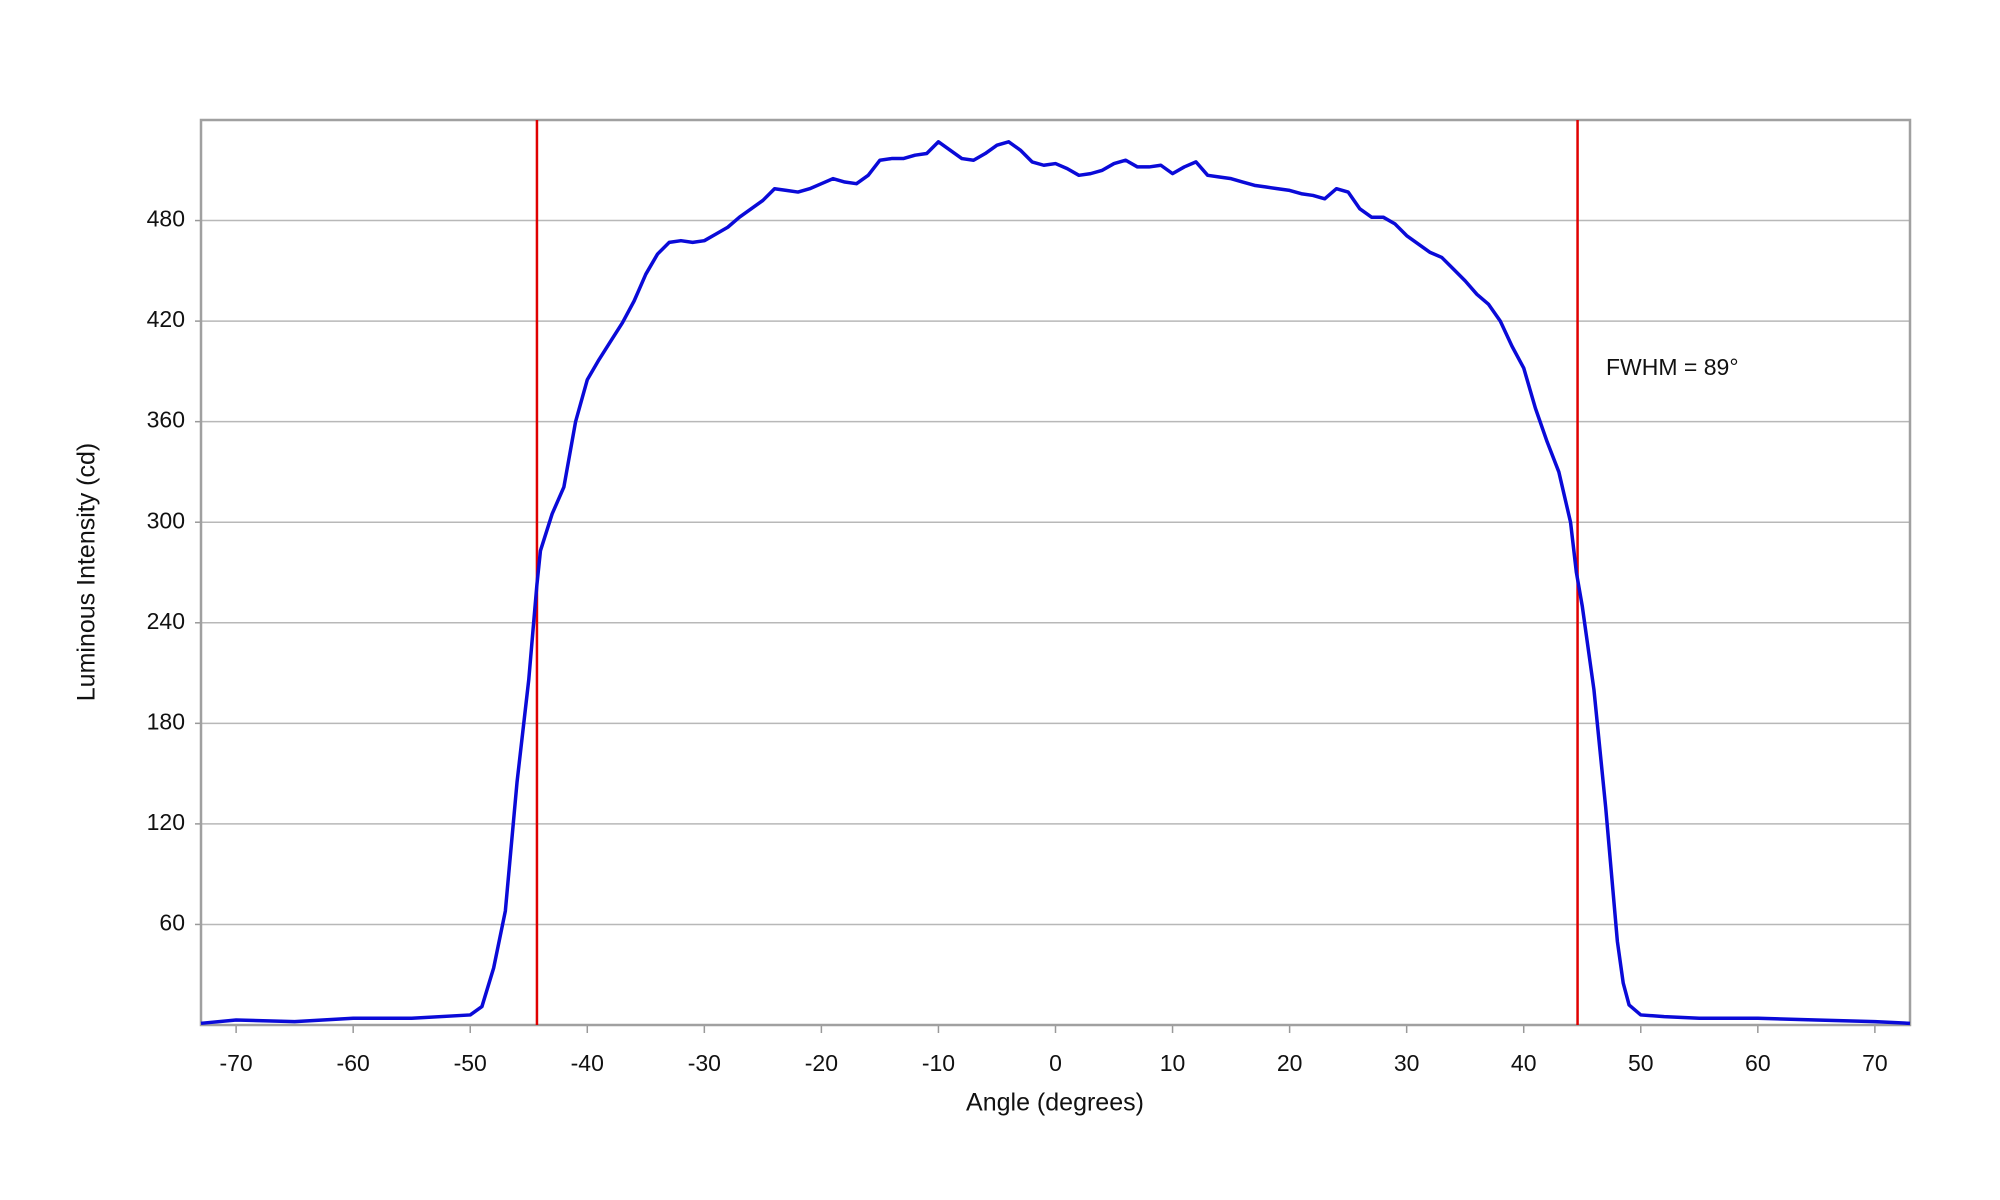 The width and height of the screenshot is (2000, 1200). Describe the element at coordinates (1672, 367) in the screenshot. I see `annotation: FWHM = 89°` at that location.